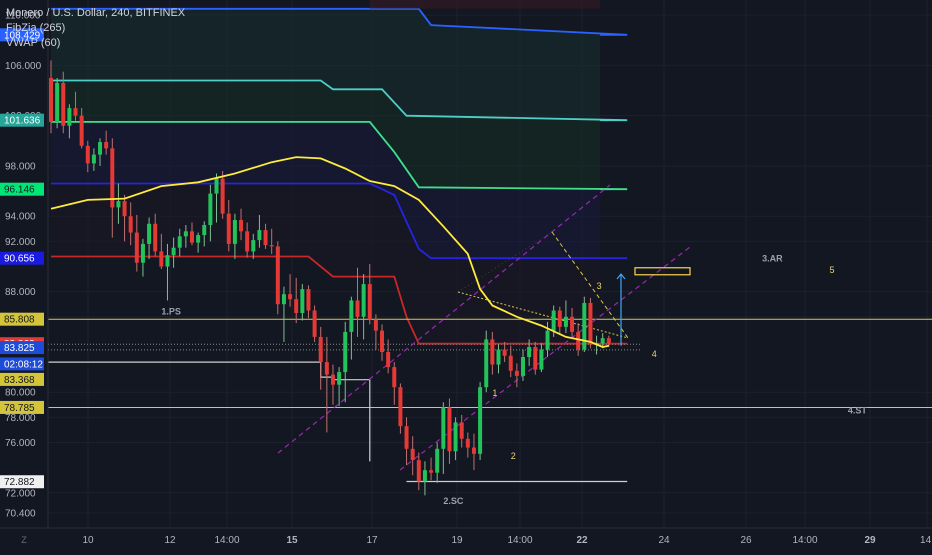 This screenshot has width=932, height=555. Describe the element at coordinates (832, 270) in the screenshot. I see `annotation-label: 5` at that location.